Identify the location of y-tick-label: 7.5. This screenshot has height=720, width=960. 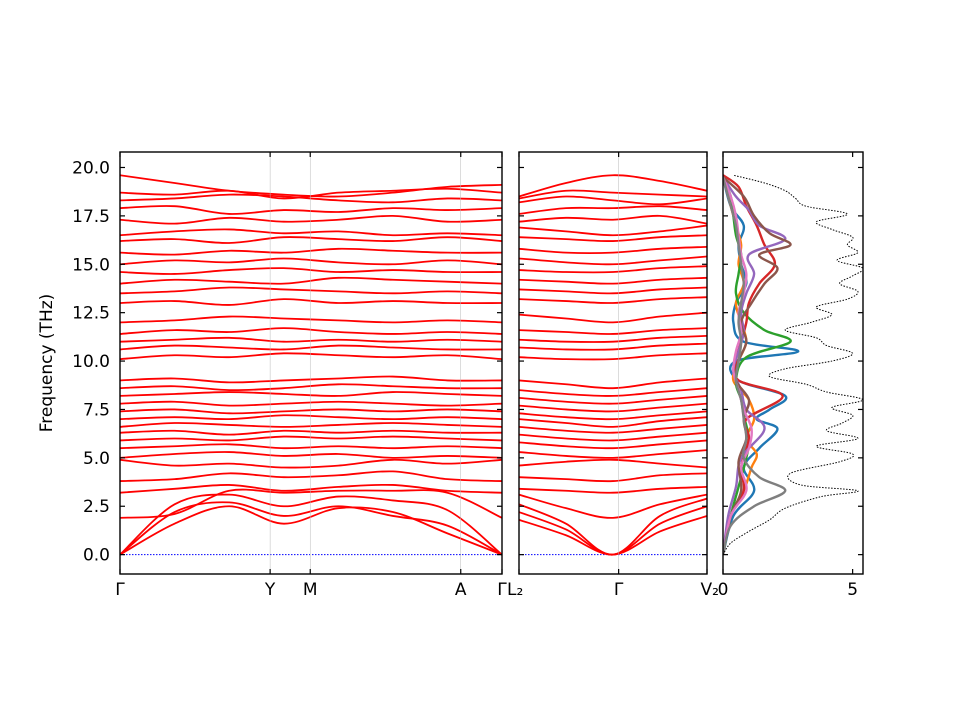
(96, 410).